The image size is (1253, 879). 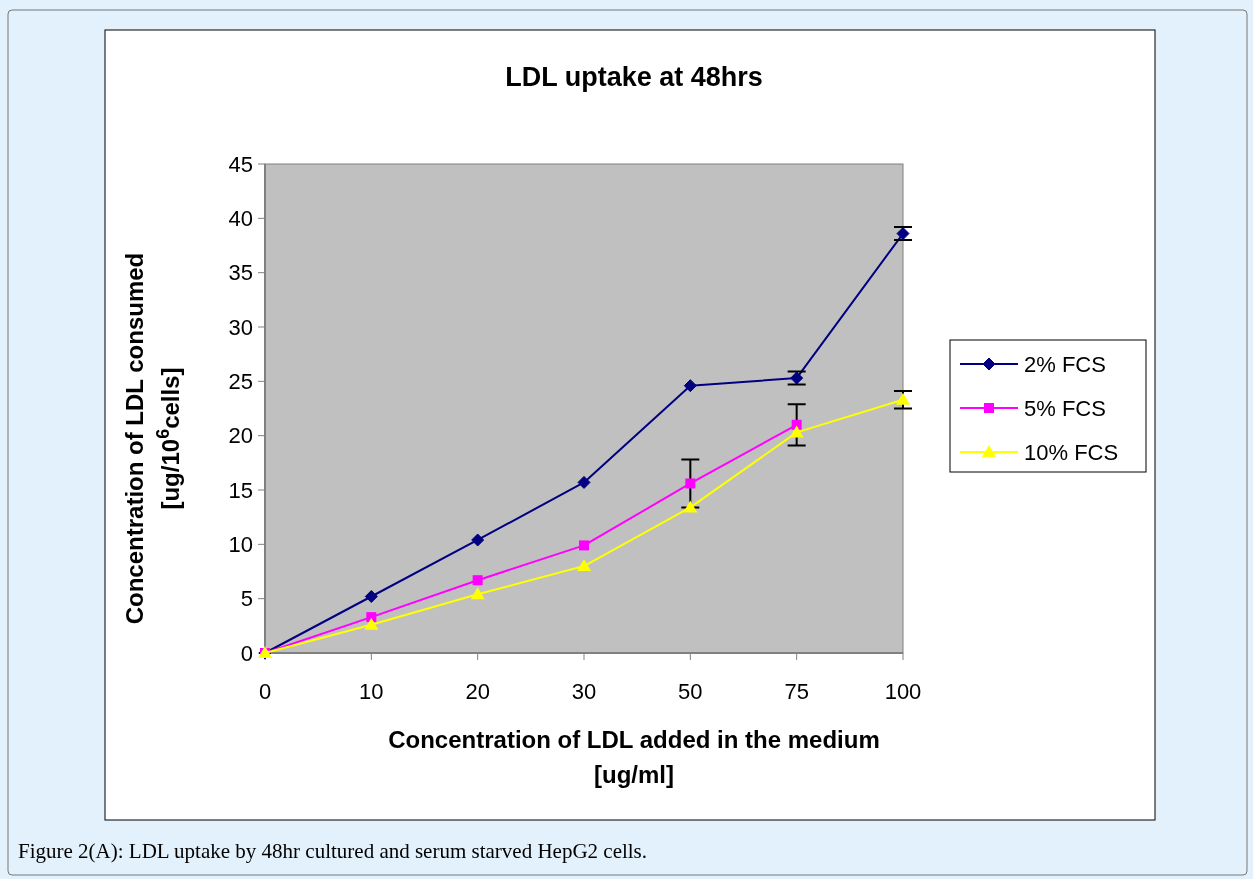 What do you see at coordinates (634, 757) in the screenshot?
I see `x-axis-title: Concentration of LDL added in the medium [ug/ml]` at bounding box center [634, 757].